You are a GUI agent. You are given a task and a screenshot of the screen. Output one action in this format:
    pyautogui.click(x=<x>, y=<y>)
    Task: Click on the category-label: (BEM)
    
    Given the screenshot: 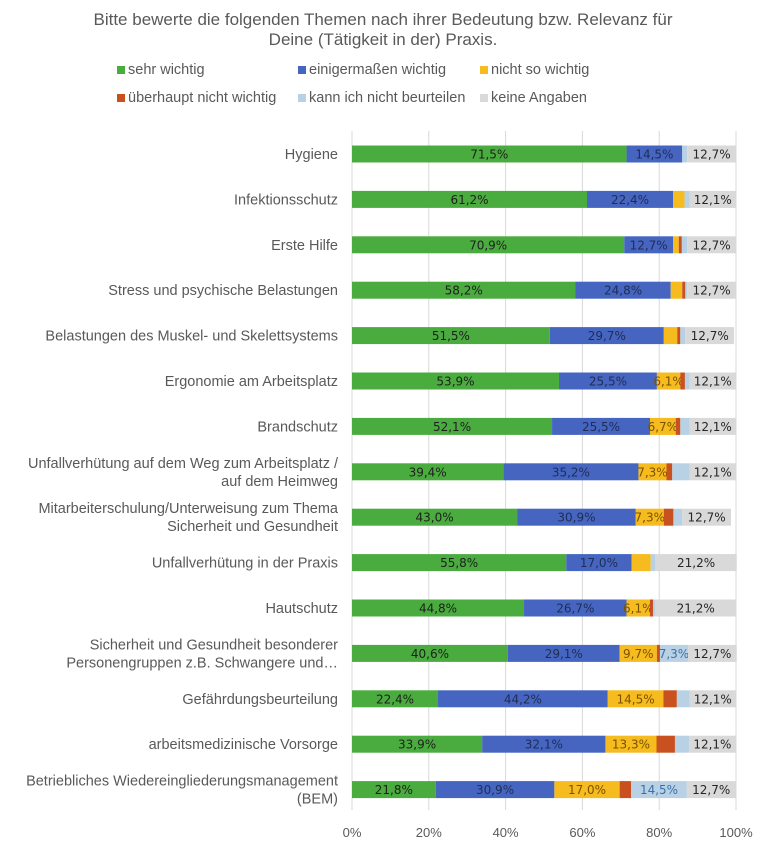 What is the action you would take?
    pyautogui.click(x=317, y=800)
    